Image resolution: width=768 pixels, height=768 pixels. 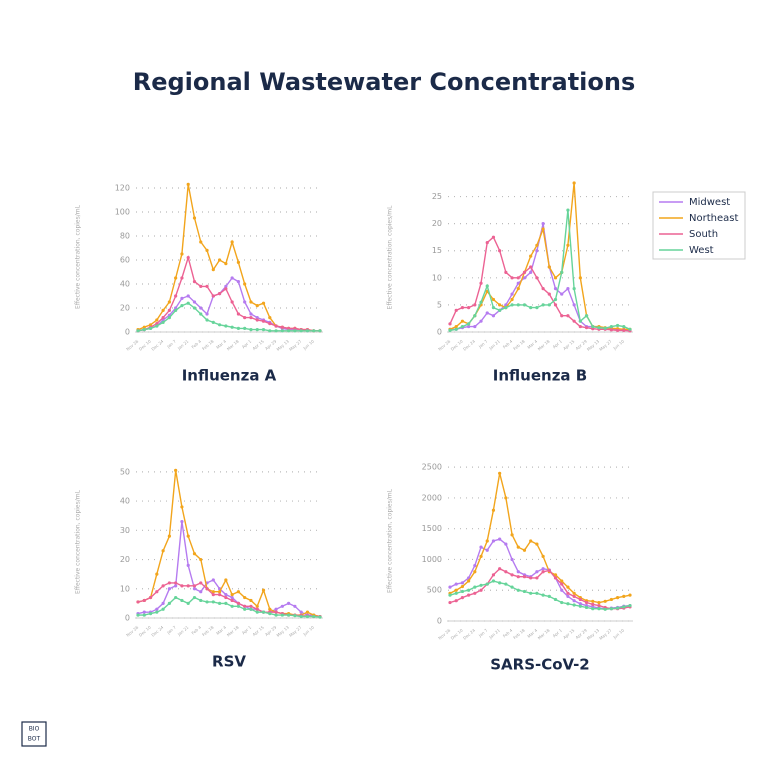 I want to click on x-tick-label: Apr 1, so click(x=247, y=629).